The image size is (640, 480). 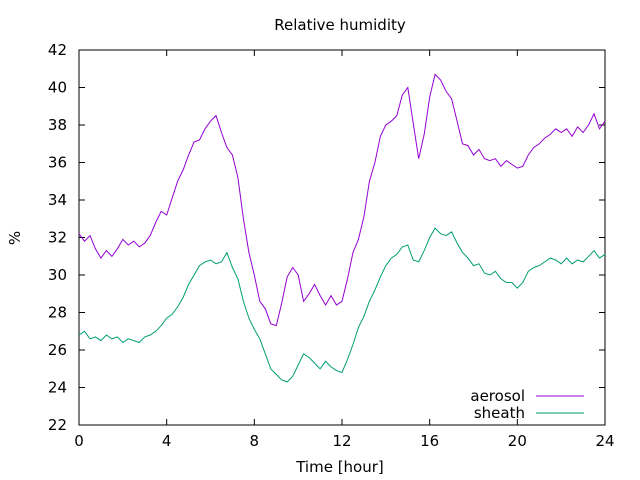 What do you see at coordinates (499, 413) in the screenshot?
I see `legend-label-sheath: sheath` at bounding box center [499, 413].